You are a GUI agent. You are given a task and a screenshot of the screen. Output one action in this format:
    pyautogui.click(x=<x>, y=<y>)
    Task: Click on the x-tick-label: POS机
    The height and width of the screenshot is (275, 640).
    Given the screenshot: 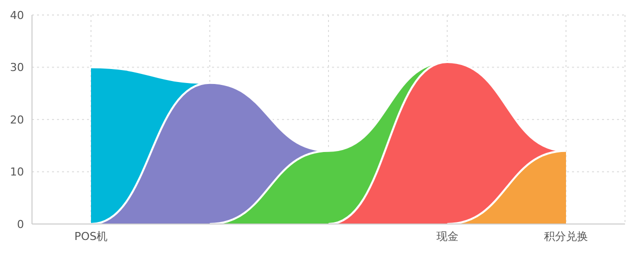 What is the action you would take?
    pyautogui.click(x=91, y=236)
    